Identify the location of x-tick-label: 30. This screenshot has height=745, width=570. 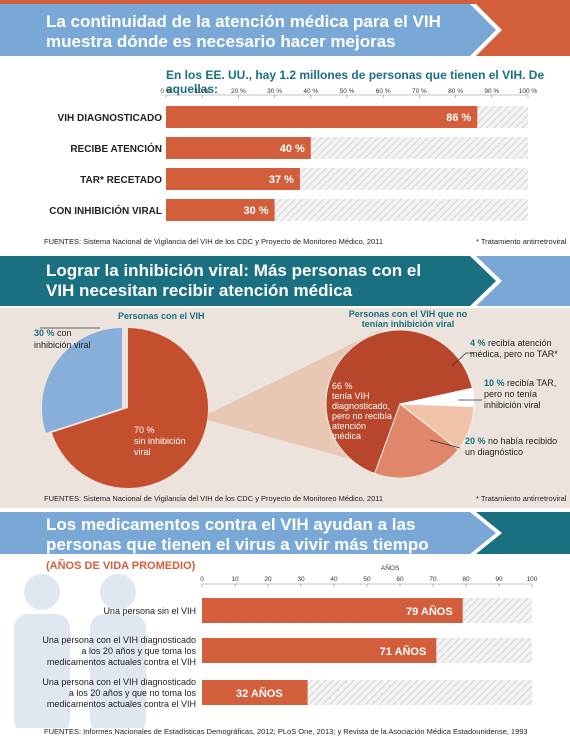
(301, 579).